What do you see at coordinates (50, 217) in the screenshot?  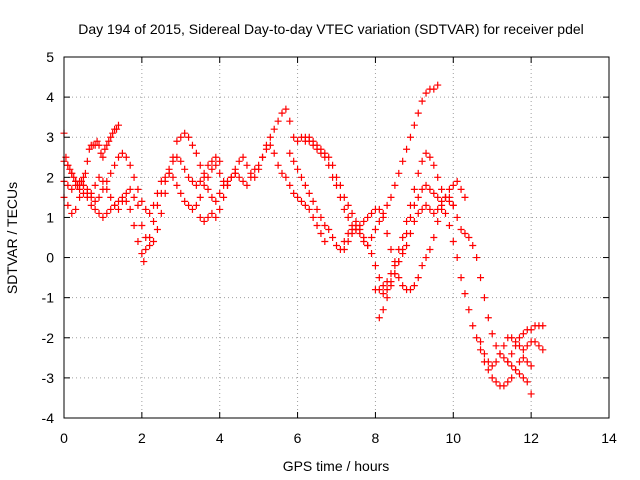 I see `y-tick-label: 1` at bounding box center [50, 217].